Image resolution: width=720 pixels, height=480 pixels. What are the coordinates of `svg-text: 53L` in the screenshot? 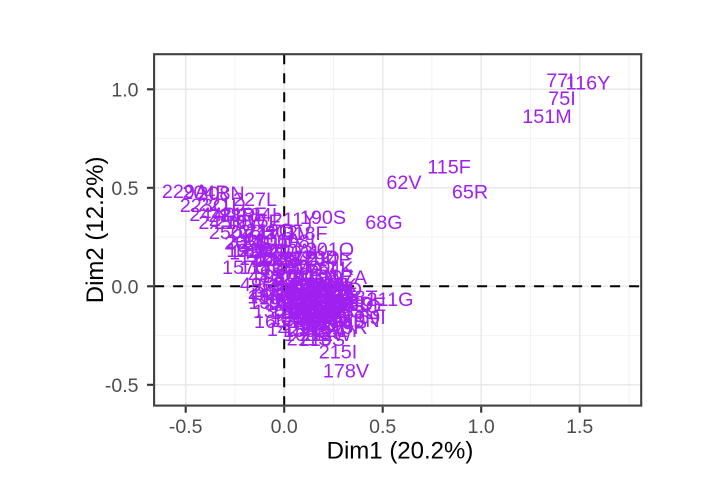 It's located at (273, 286).